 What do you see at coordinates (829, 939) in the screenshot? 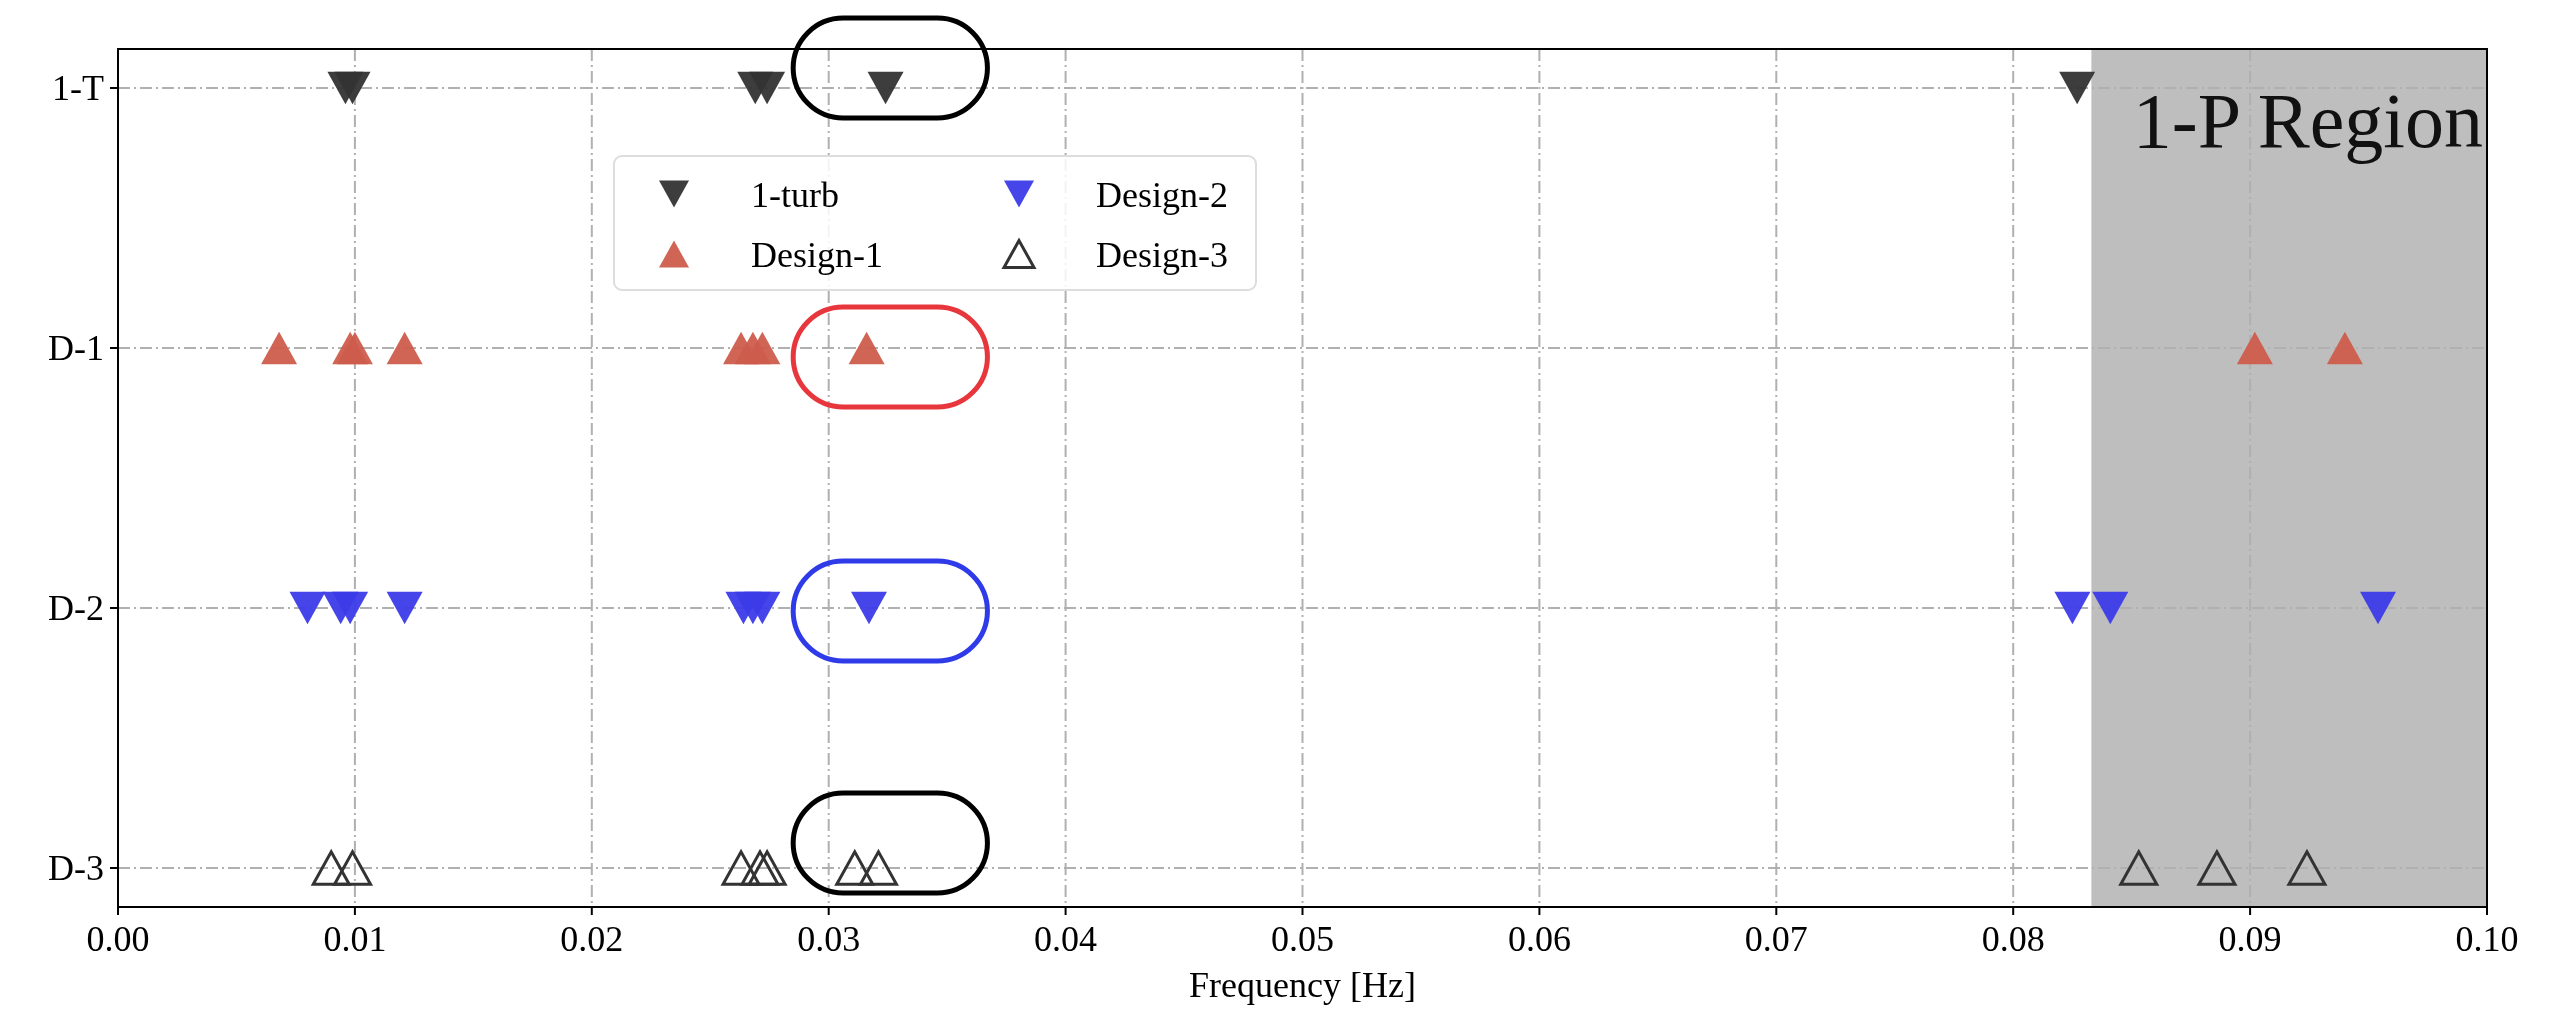
I see `x-tick-label: 0.03` at bounding box center [829, 939].